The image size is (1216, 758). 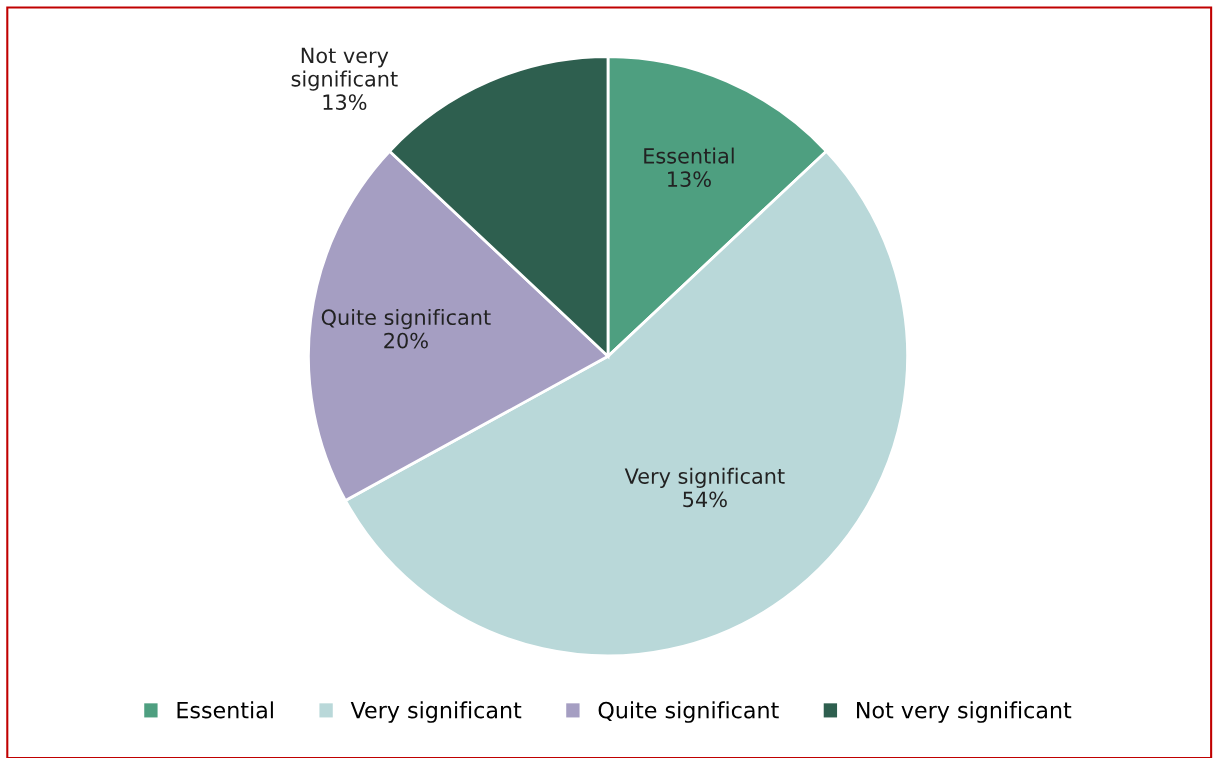 I want to click on data-label: 54%, so click(x=705, y=499).